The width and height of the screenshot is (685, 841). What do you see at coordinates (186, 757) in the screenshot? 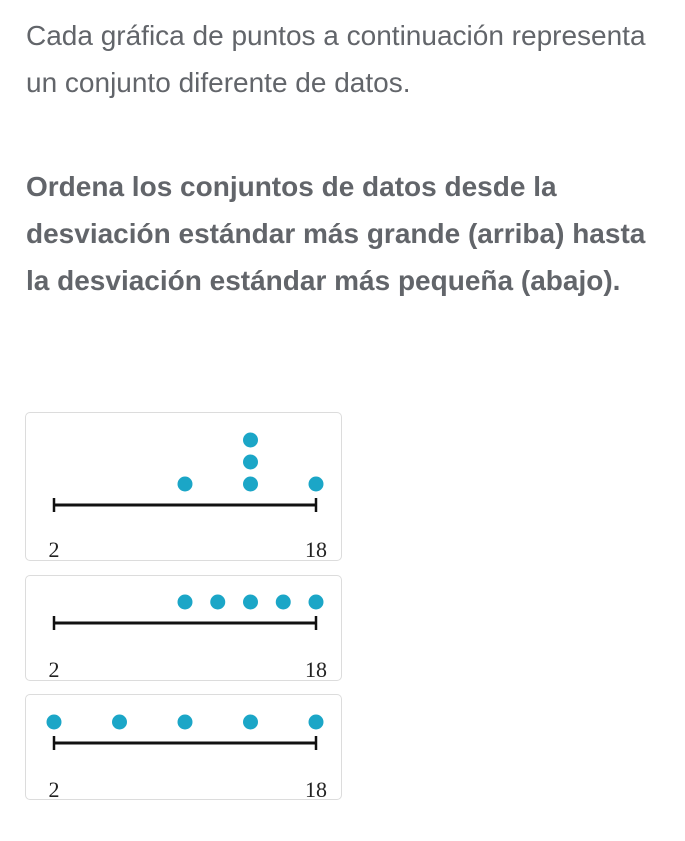
I see `dot-plot-3: 2 18` at bounding box center [186, 757].